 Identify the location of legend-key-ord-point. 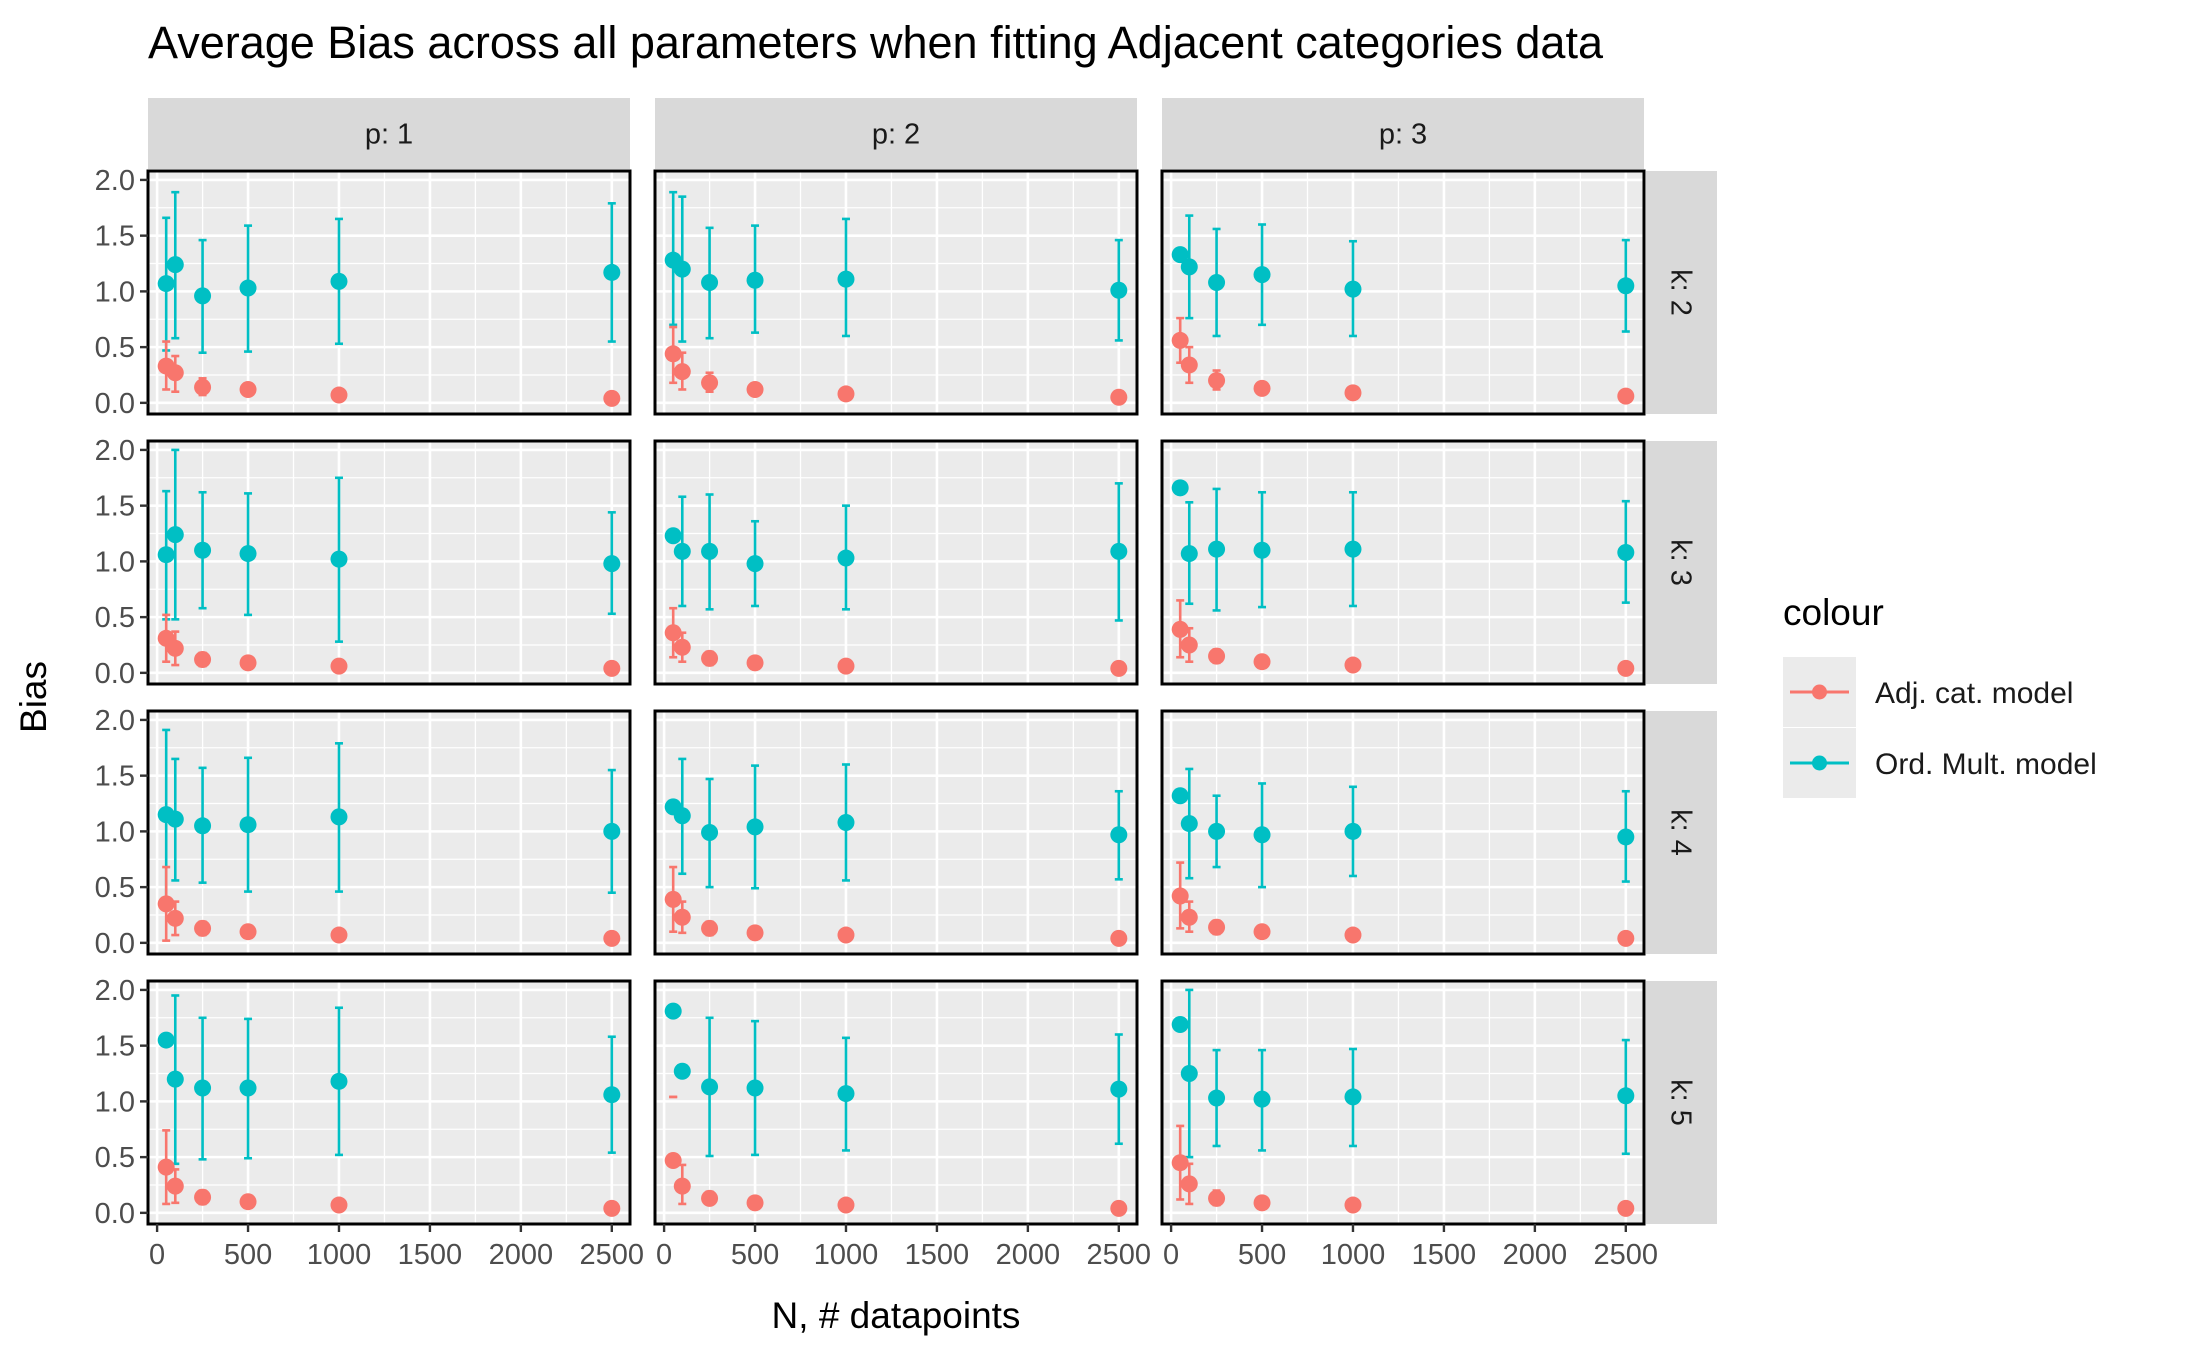
(1819, 763).